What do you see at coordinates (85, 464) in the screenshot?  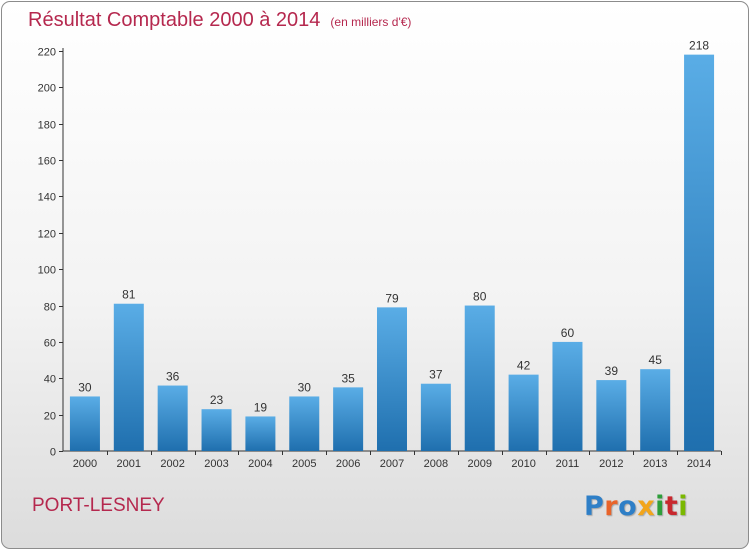 I see `x-tick-label: 2000` at bounding box center [85, 464].